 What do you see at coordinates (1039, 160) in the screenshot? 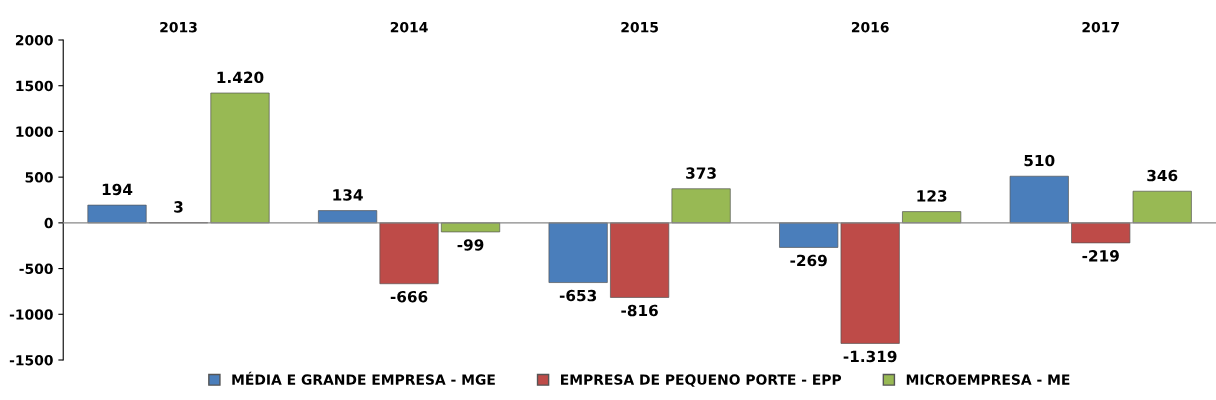
I see `data-label: 510` at bounding box center [1039, 160].